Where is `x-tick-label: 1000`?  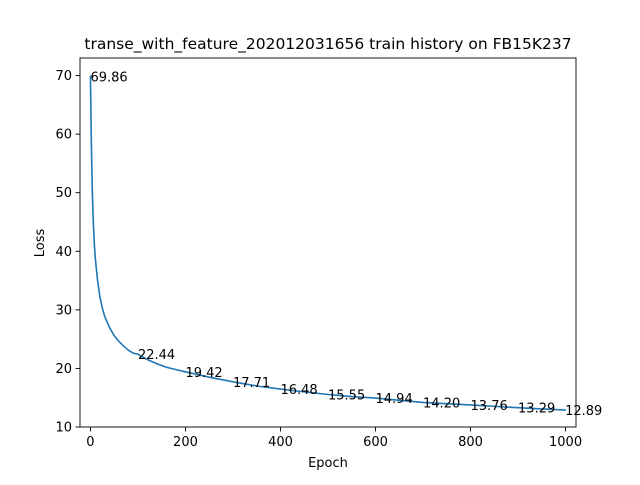 x-tick-label: 1000 is located at coordinates (565, 442).